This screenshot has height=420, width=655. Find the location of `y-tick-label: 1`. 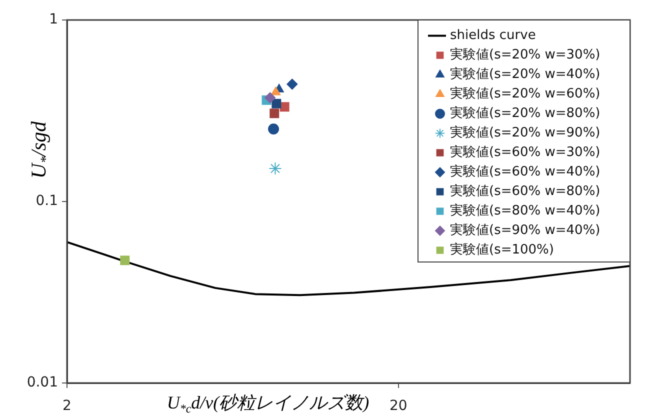

y-tick-label: 1 is located at coordinates (53, 20).